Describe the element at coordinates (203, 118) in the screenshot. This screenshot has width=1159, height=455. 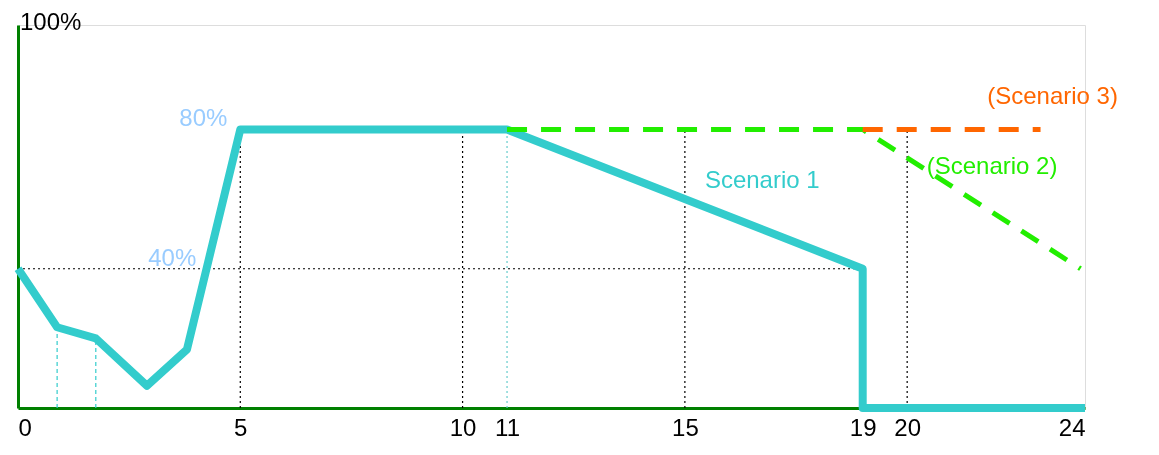
I see `annotation: 80%` at that location.